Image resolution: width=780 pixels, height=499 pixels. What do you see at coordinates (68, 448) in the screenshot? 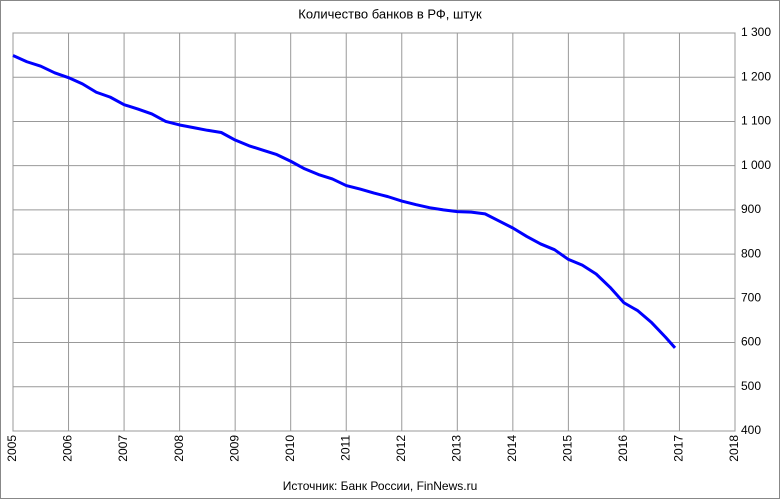
I see `x-tick-label: 2006` at bounding box center [68, 448].